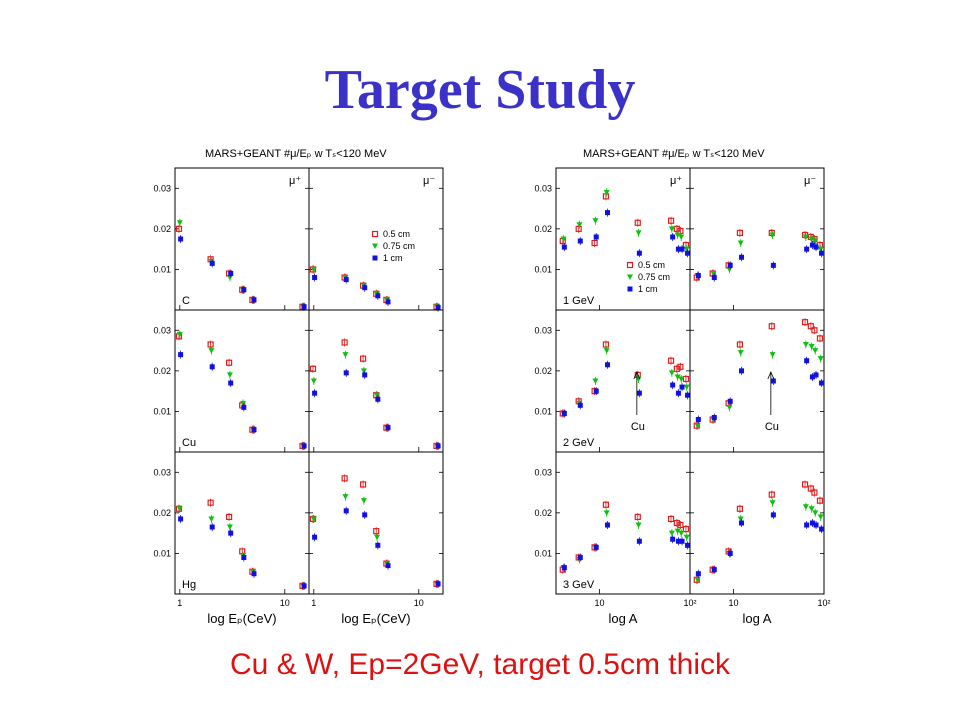  What do you see at coordinates (480, 664) in the screenshot?
I see `slide-caption: Cu & W, Ep=2GeV, target 0.5cm thick` at bounding box center [480, 664].